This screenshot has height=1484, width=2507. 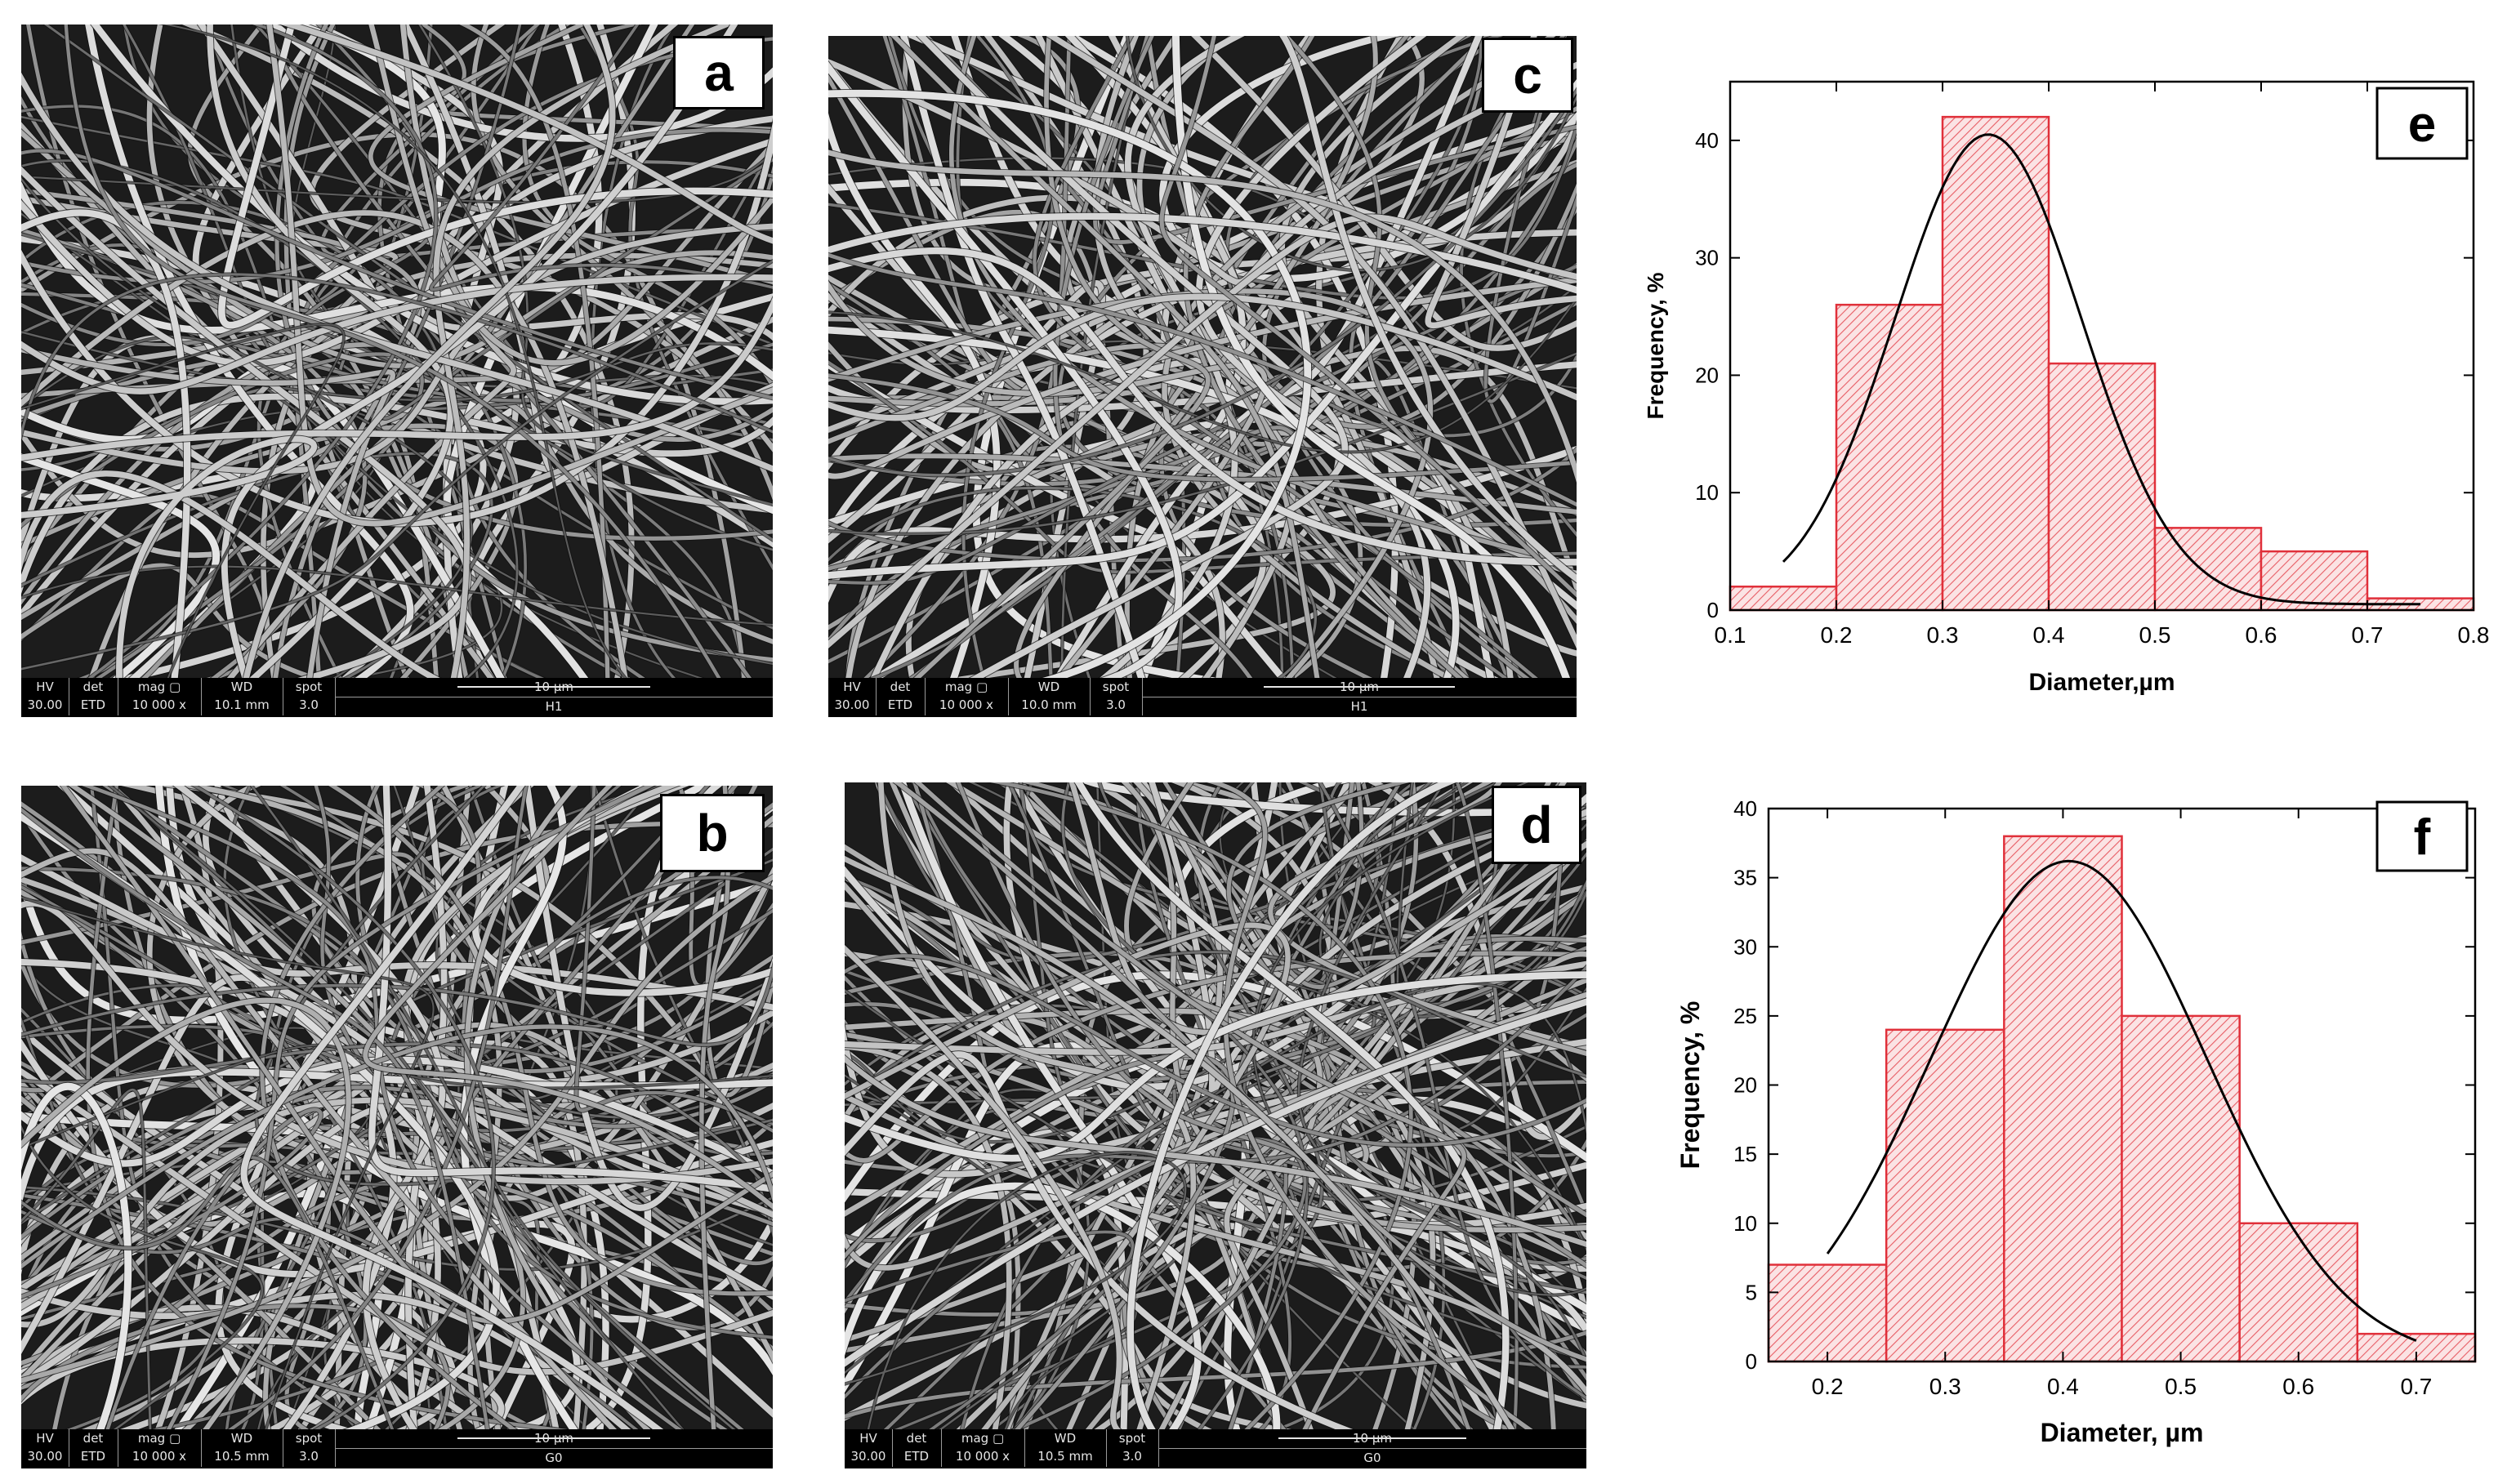 What do you see at coordinates (242, 1456) in the screenshot?
I see `info-value-wd: 10.5 mm` at bounding box center [242, 1456].